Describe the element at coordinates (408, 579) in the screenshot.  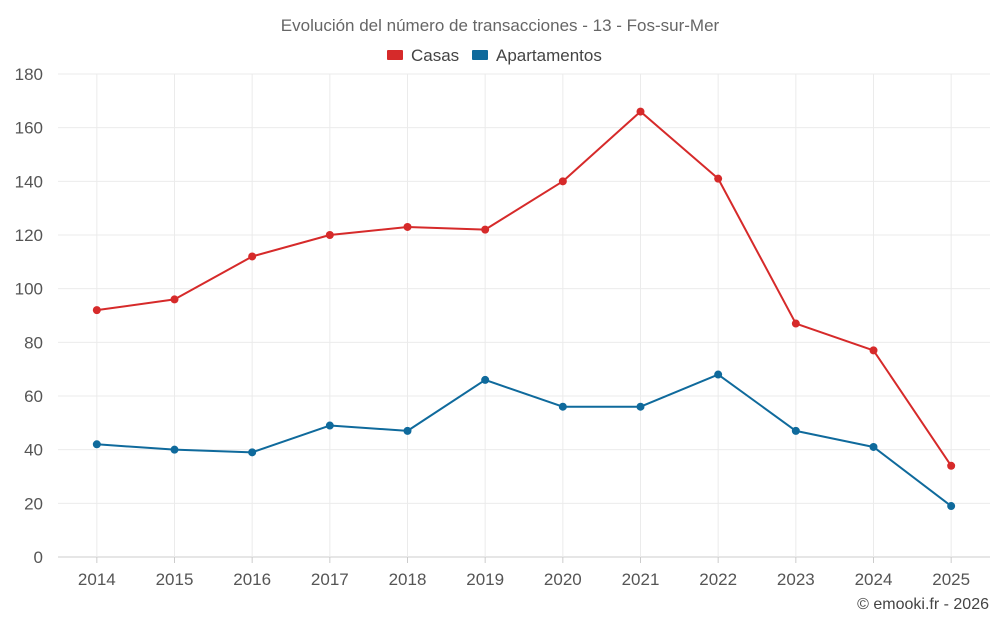
I see `x-tick-label: 2018` at that location.